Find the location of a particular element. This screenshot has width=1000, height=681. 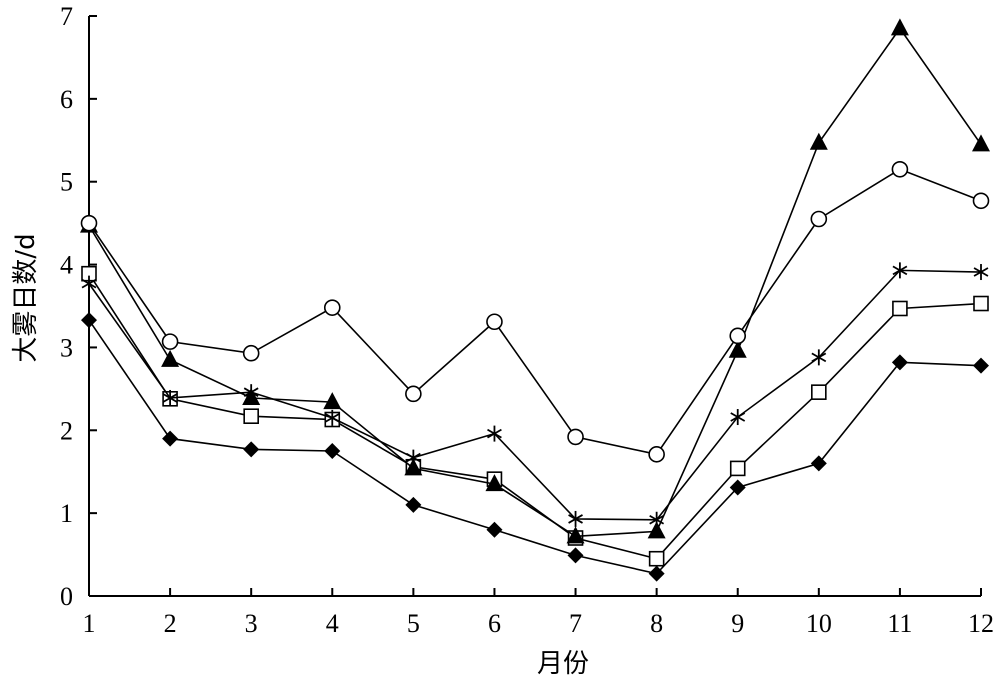

y-tick-label: 6 is located at coordinates (66, 99).